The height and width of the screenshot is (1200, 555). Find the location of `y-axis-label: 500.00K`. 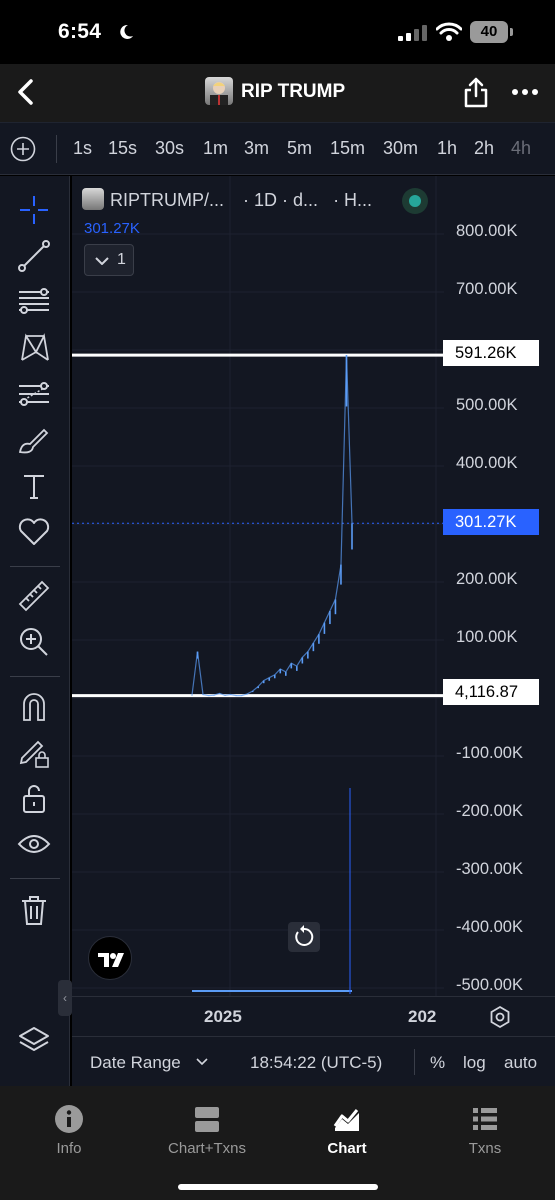

y-axis-label: 500.00K is located at coordinates (487, 405).